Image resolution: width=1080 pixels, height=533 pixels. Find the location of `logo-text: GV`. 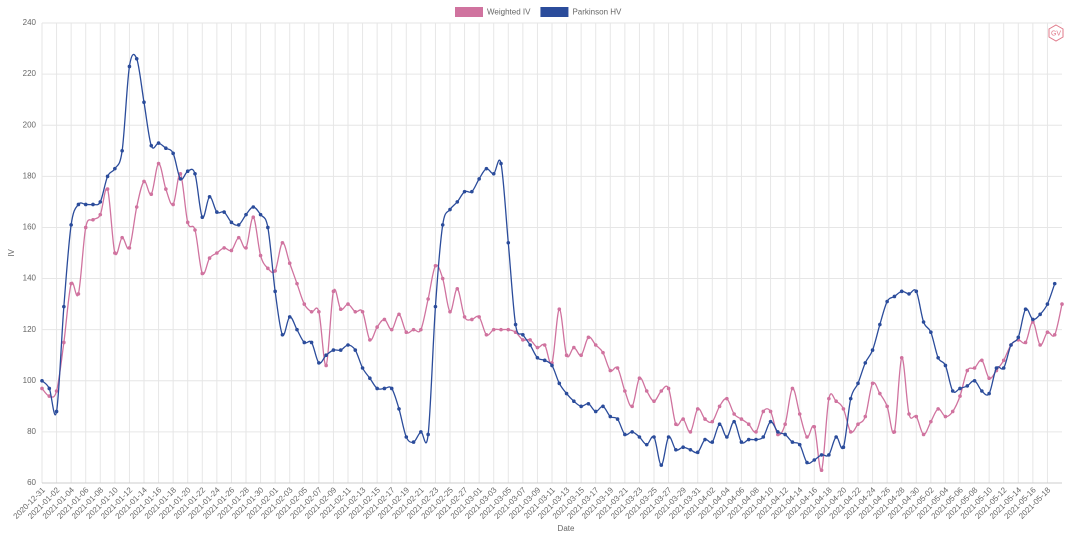

logo-text: GV is located at coordinates (1056, 33).